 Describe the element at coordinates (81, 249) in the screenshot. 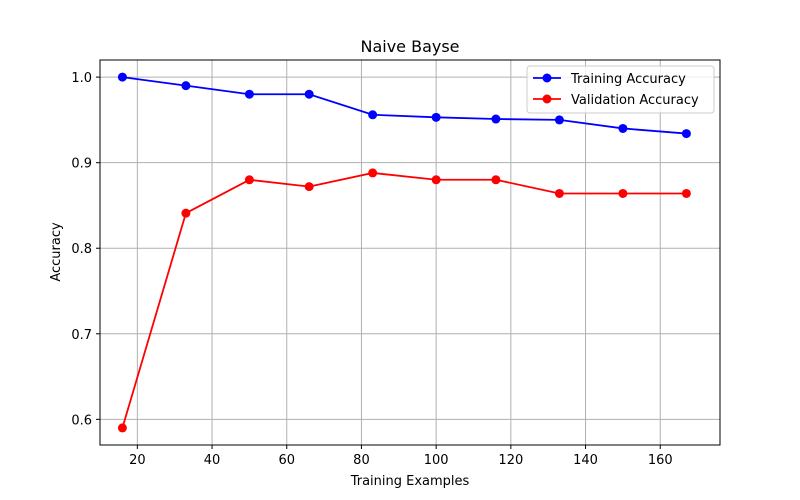

I see `y-tick-label: 0.8` at that location.